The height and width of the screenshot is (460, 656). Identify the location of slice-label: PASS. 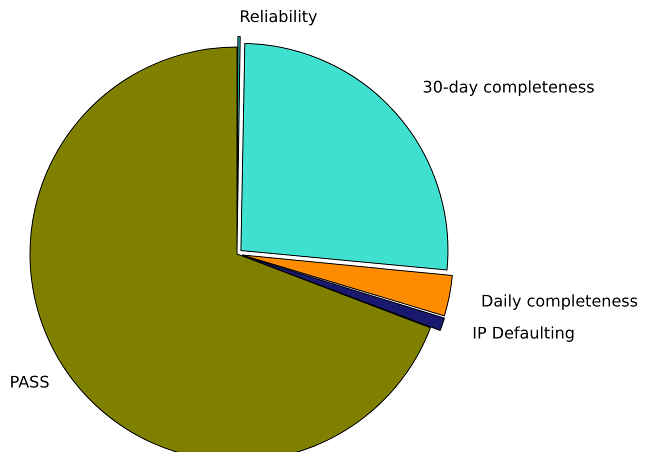
(30, 382).